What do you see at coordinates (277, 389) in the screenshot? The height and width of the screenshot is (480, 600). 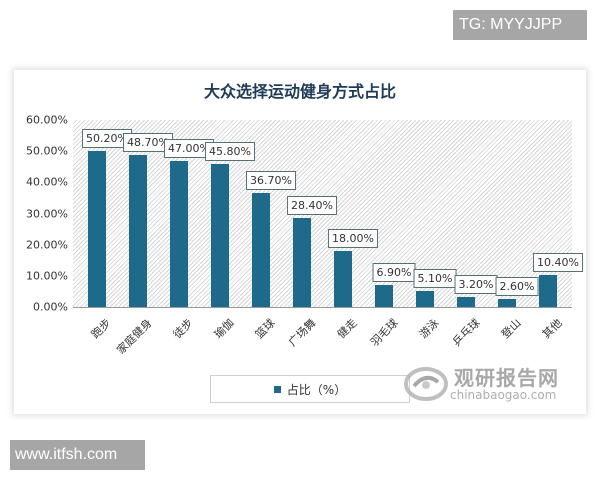 I see `legend-swatch-icon` at bounding box center [277, 389].